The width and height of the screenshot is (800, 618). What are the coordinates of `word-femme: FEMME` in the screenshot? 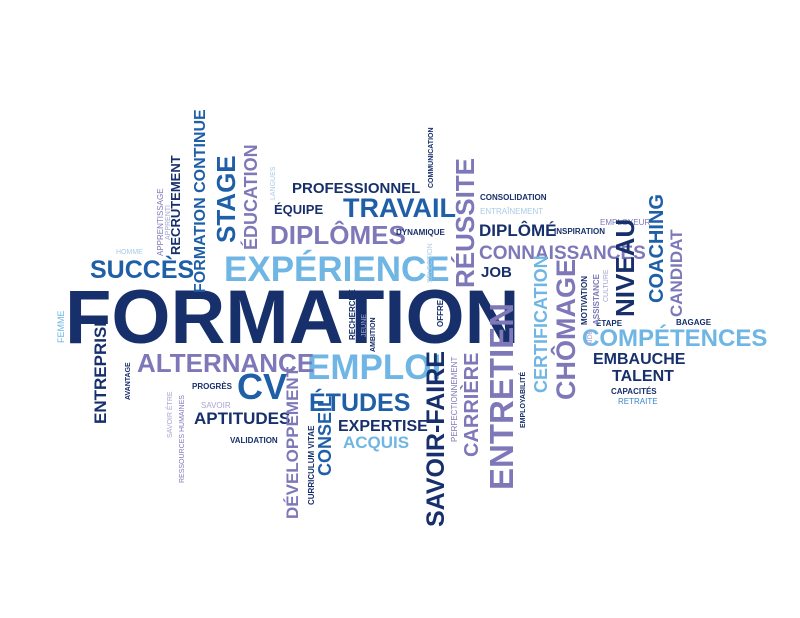 It's located at (61, 327).